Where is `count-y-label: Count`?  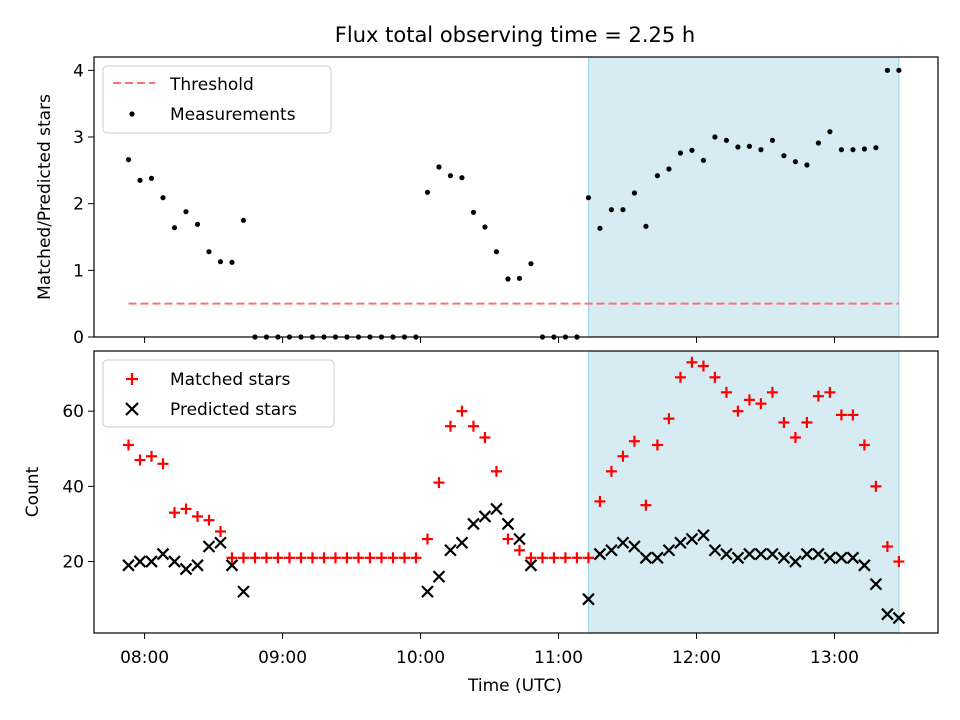 count-y-label: Count is located at coordinates (33, 491).